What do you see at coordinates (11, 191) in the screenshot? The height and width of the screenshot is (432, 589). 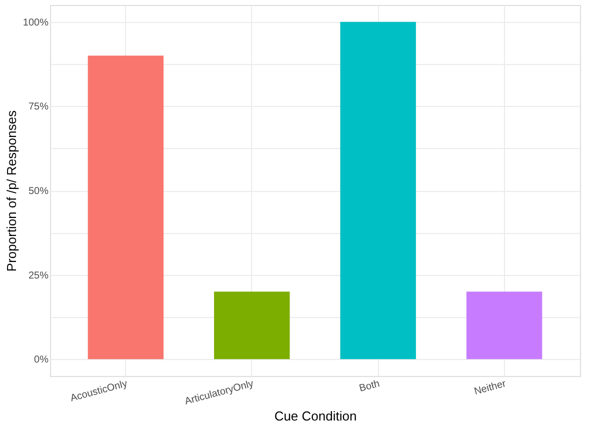 I see `y-axis-title: Proportion of /p/ Responses` at bounding box center [11, 191].